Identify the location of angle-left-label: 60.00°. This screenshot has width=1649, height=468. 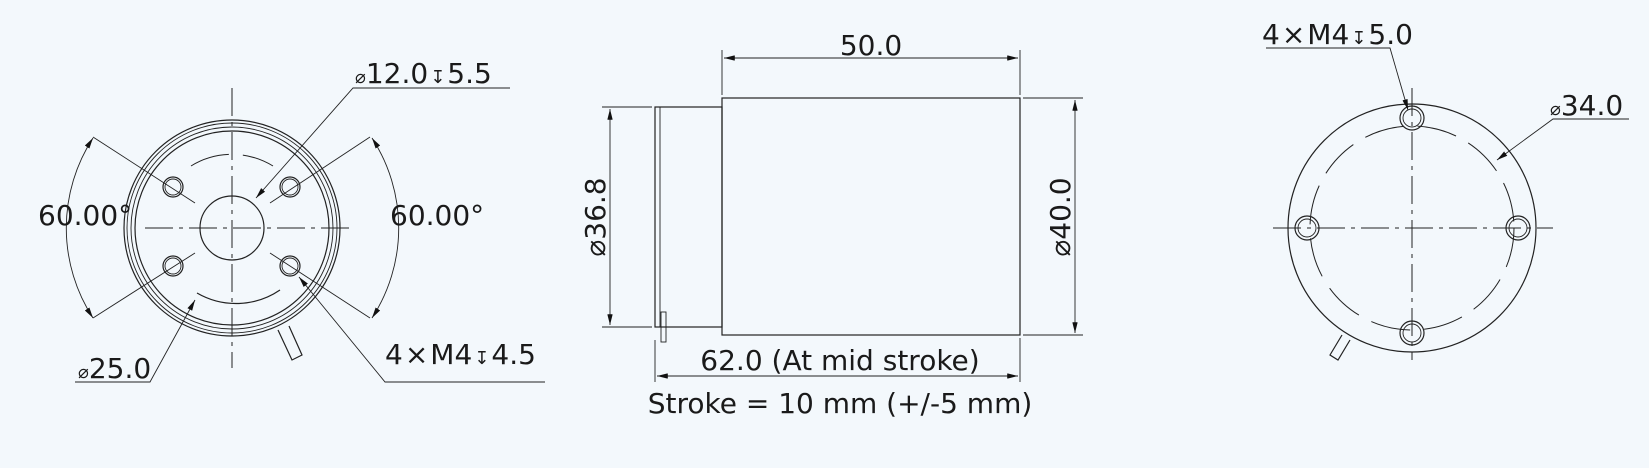
(85, 215).